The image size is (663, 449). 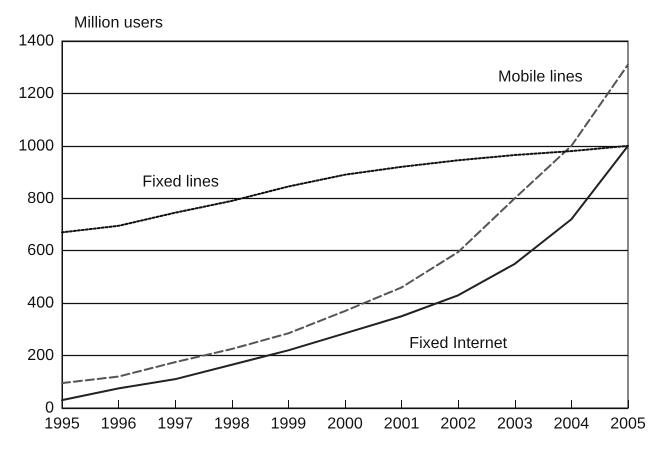 I want to click on x-tick-label: 2004, so click(x=572, y=424).